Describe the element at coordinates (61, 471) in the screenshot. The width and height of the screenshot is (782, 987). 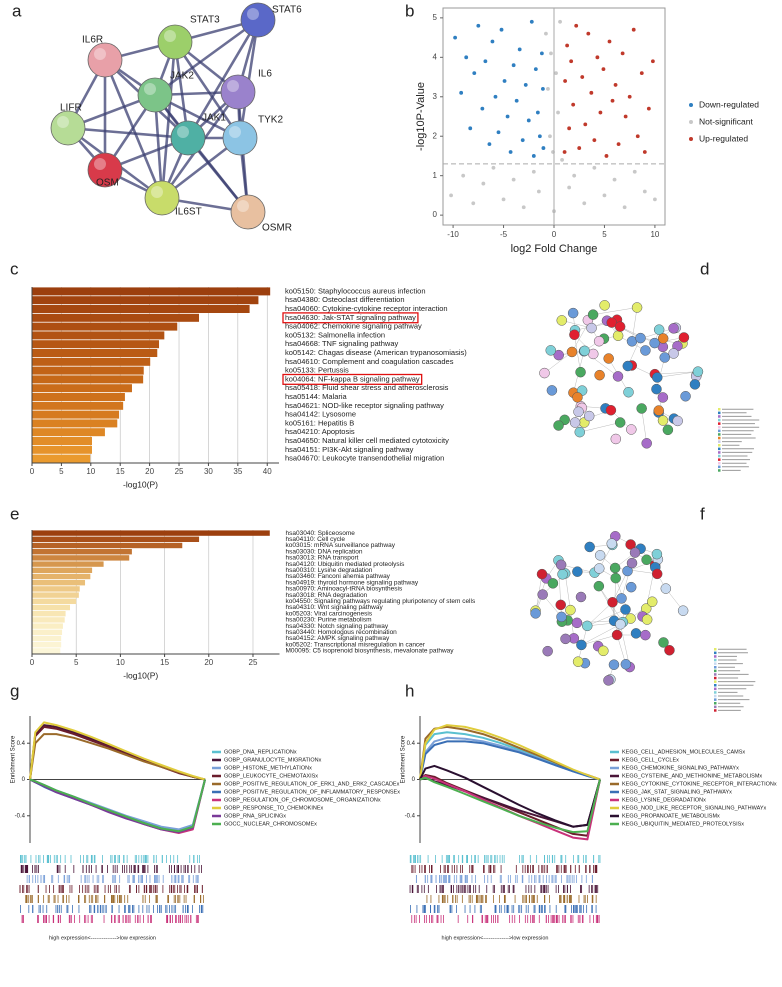
I see `x-tick-label: 5` at that location.